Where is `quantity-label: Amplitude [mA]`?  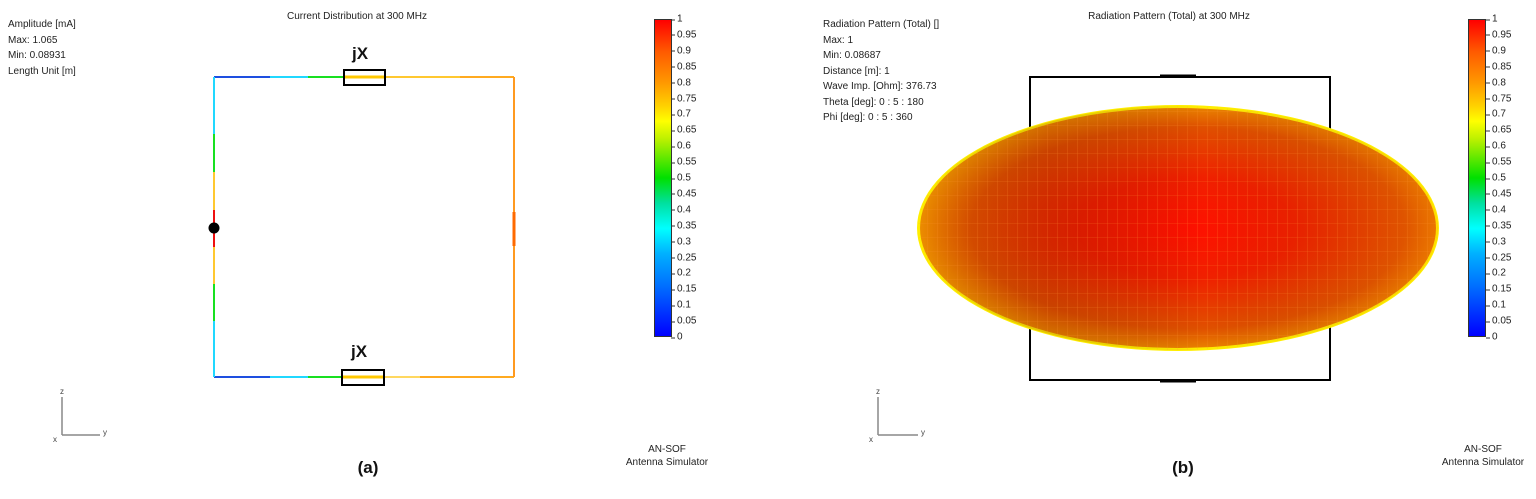
quantity-label: Amplitude [mA] is located at coordinates (42, 24).